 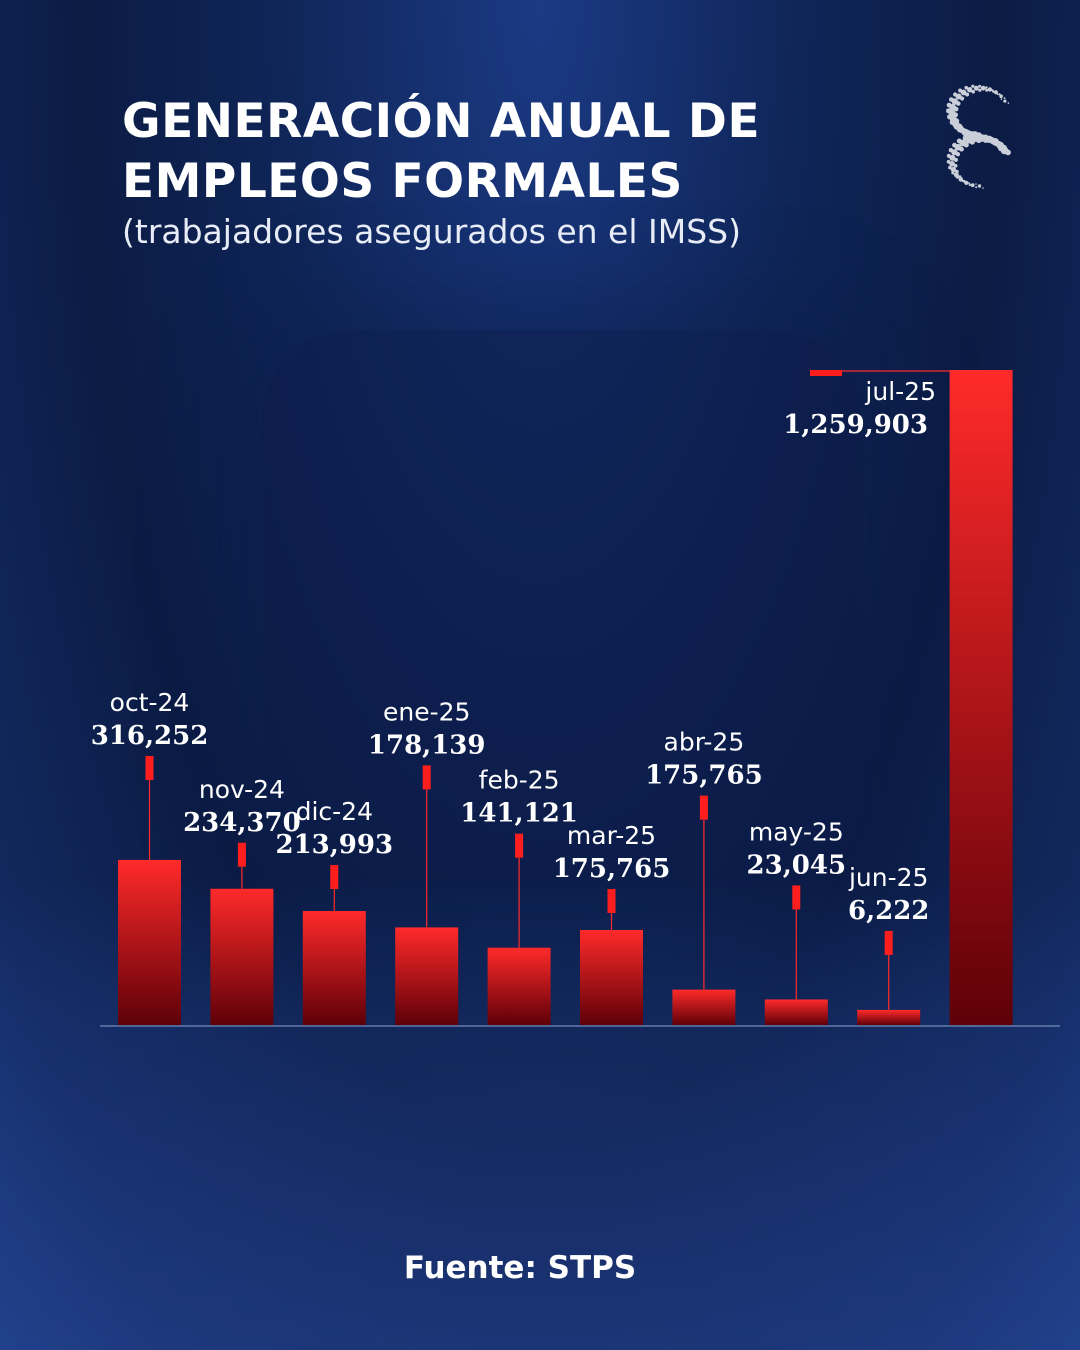 I want to click on category-label-abr-25: abr-25, so click(x=704, y=742).